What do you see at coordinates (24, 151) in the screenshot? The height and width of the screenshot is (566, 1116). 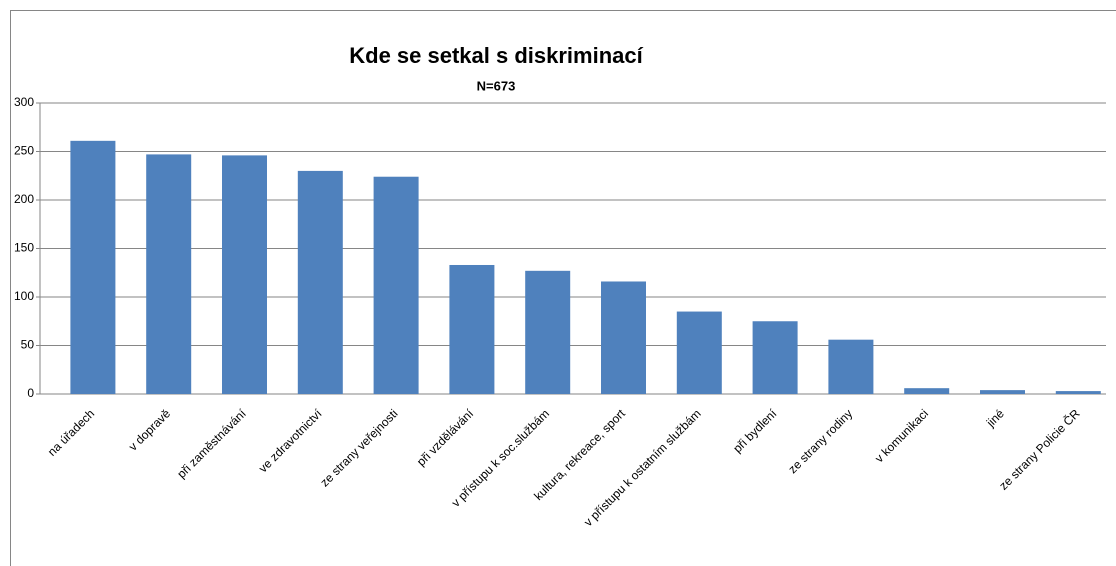 I see `y-tick-label: 250` at bounding box center [24, 151].